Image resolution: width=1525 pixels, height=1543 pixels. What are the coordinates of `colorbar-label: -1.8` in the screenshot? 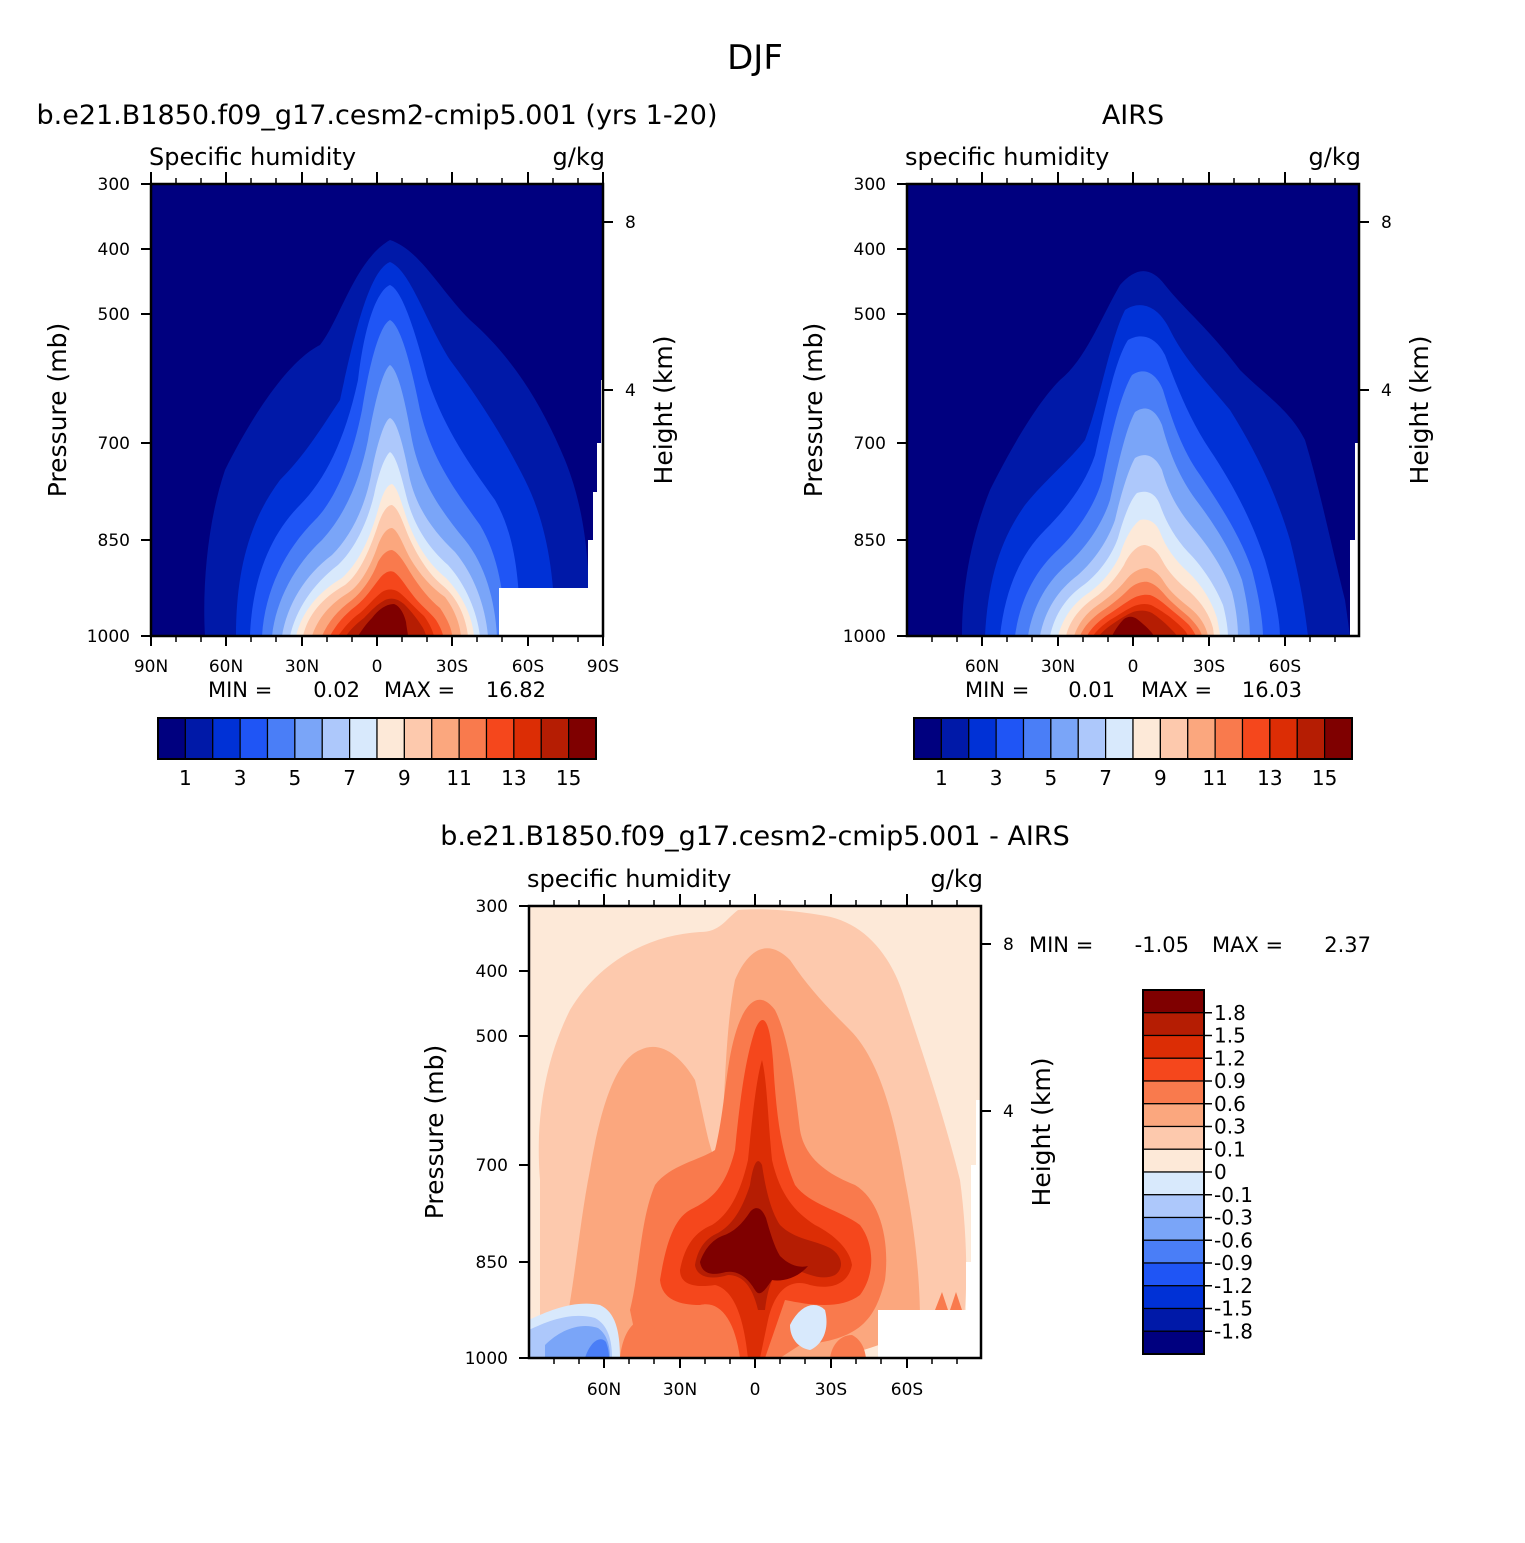 It's located at (1233, 1331).